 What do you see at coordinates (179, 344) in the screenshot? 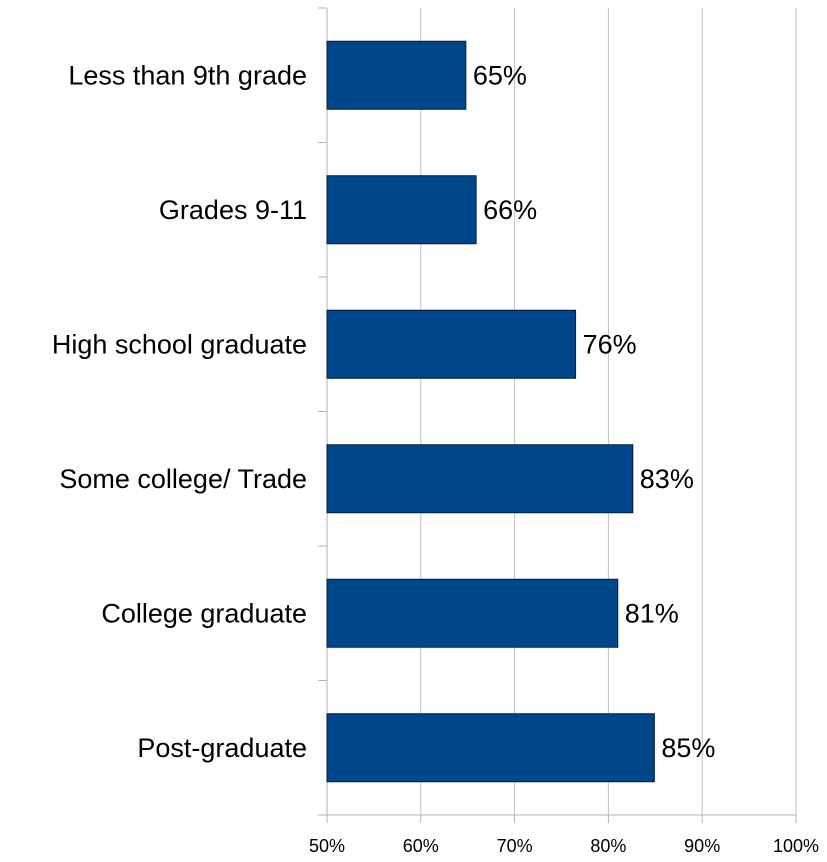
I see `category-label: High school graduate` at bounding box center [179, 344].